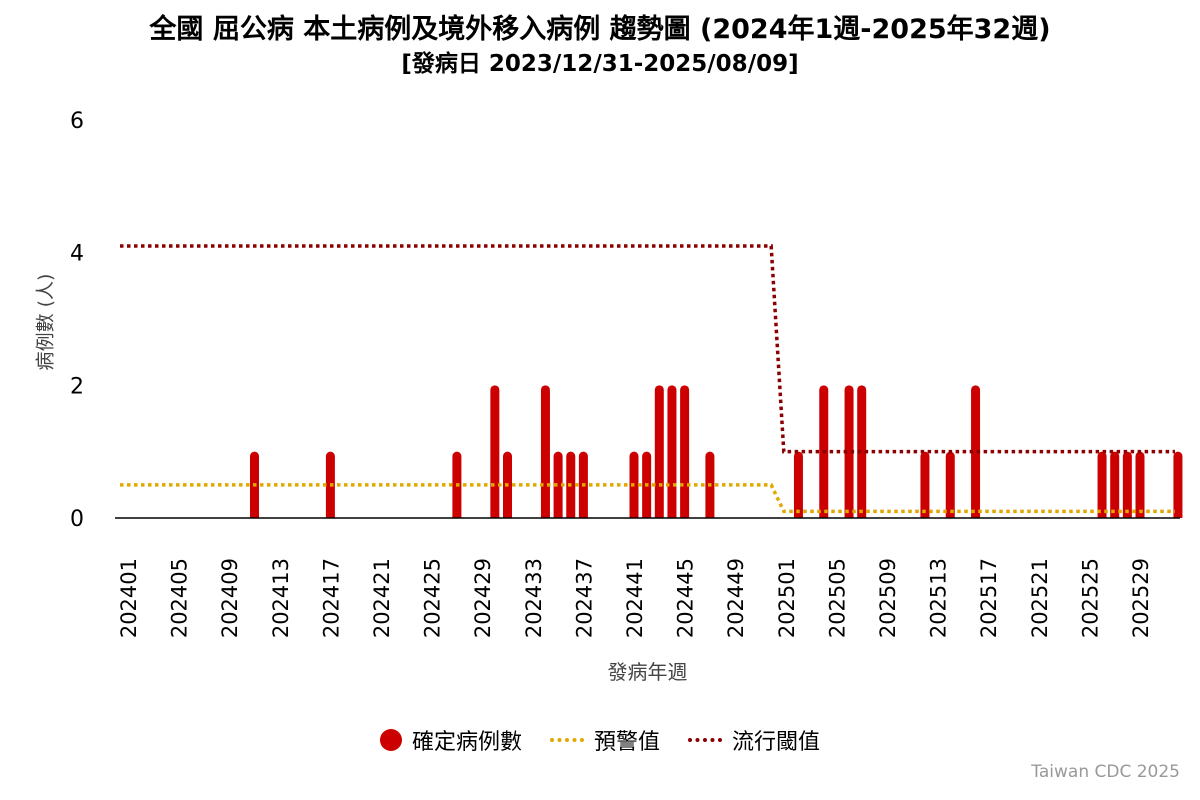 The height and width of the screenshot is (800, 1200). I want to click on legend-warning-label: 預警值, so click(626, 742).